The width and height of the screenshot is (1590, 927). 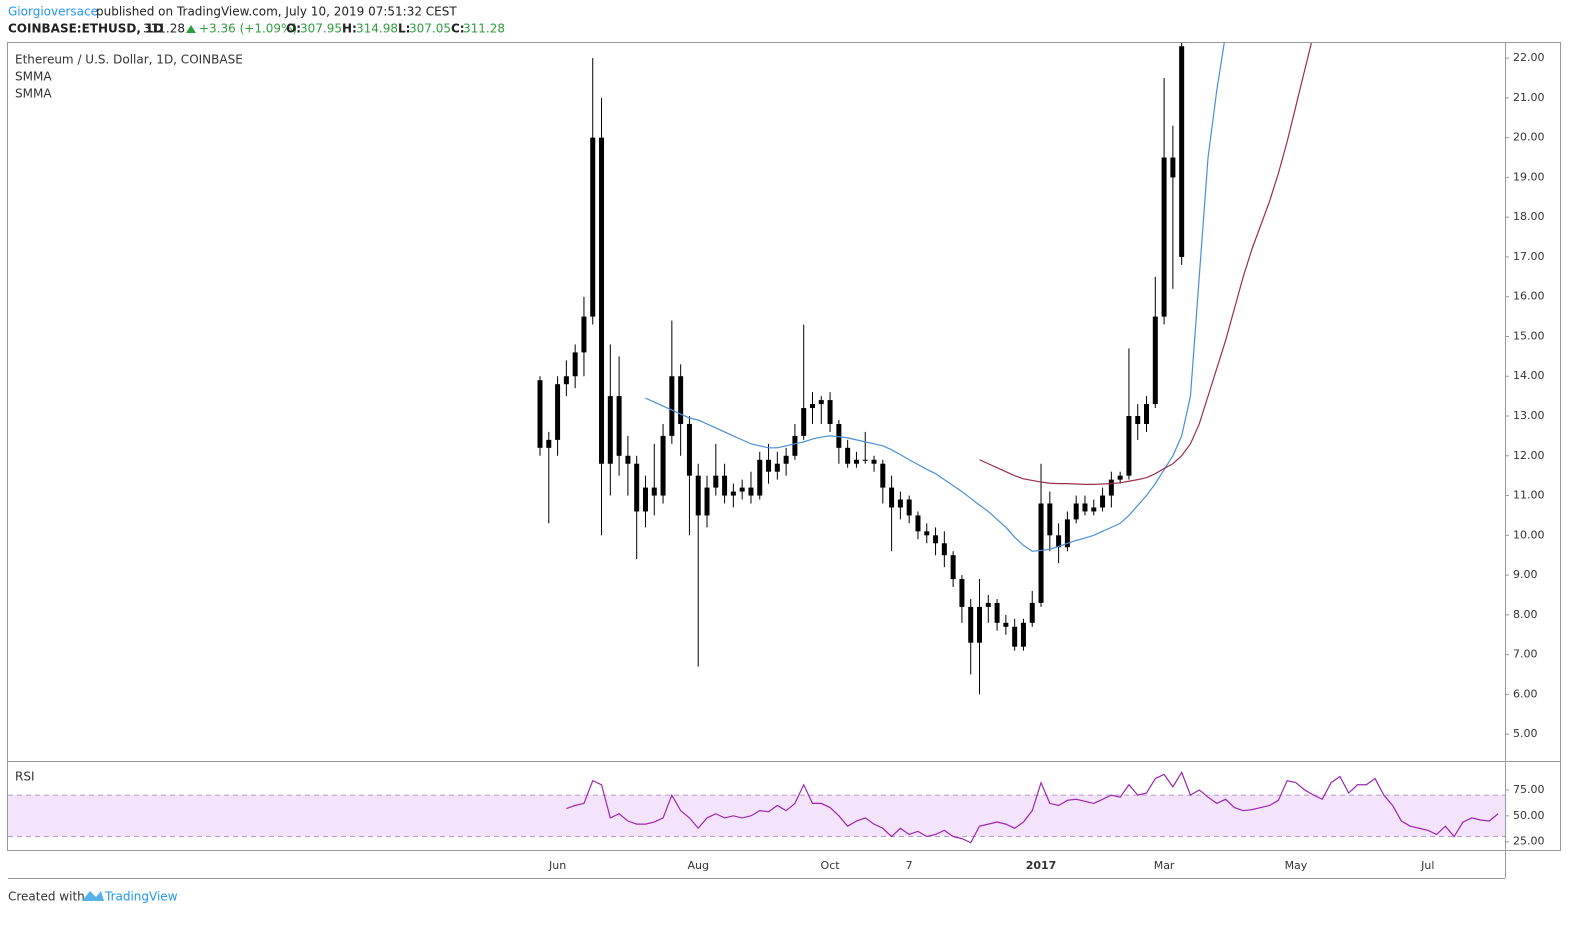 What do you see at coordinates (1529, 375) in the screenshot?
I see `y-tick-label: 14.00` at bounding box center [1529, 375].